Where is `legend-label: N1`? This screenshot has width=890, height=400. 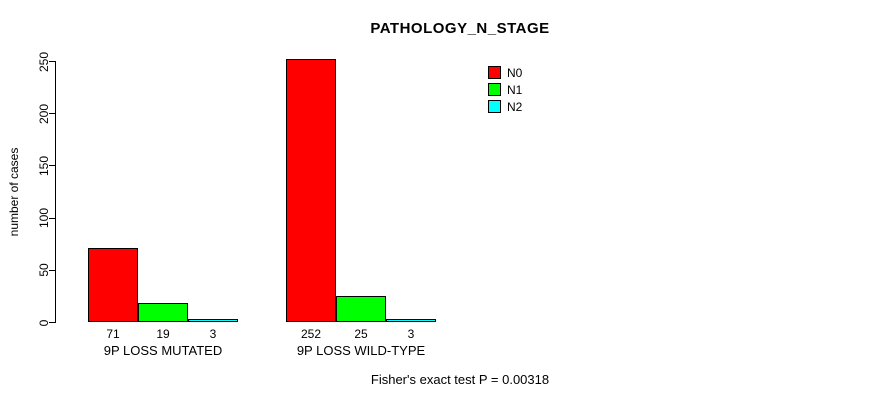 legend-label: N1 is located at coordinates (515, 89).